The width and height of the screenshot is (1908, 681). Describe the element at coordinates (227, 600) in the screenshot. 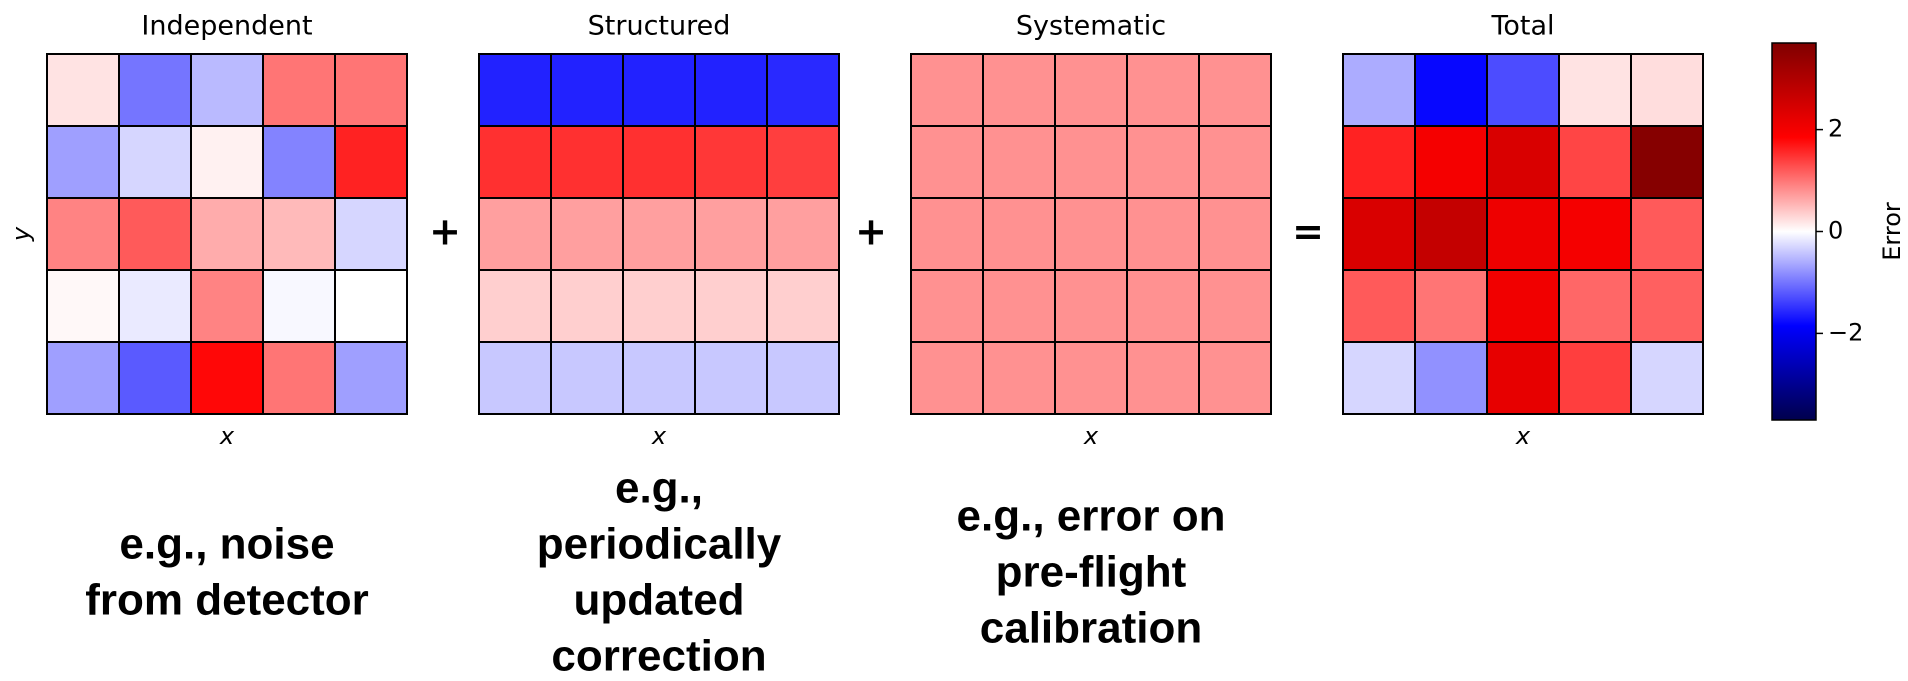

I see `caption-line: from detector` at that location.